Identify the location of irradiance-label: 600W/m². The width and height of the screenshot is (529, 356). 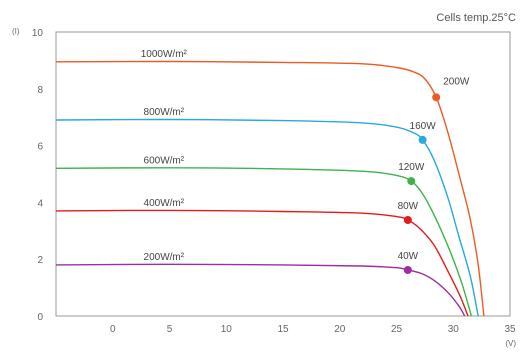
(164, 160).